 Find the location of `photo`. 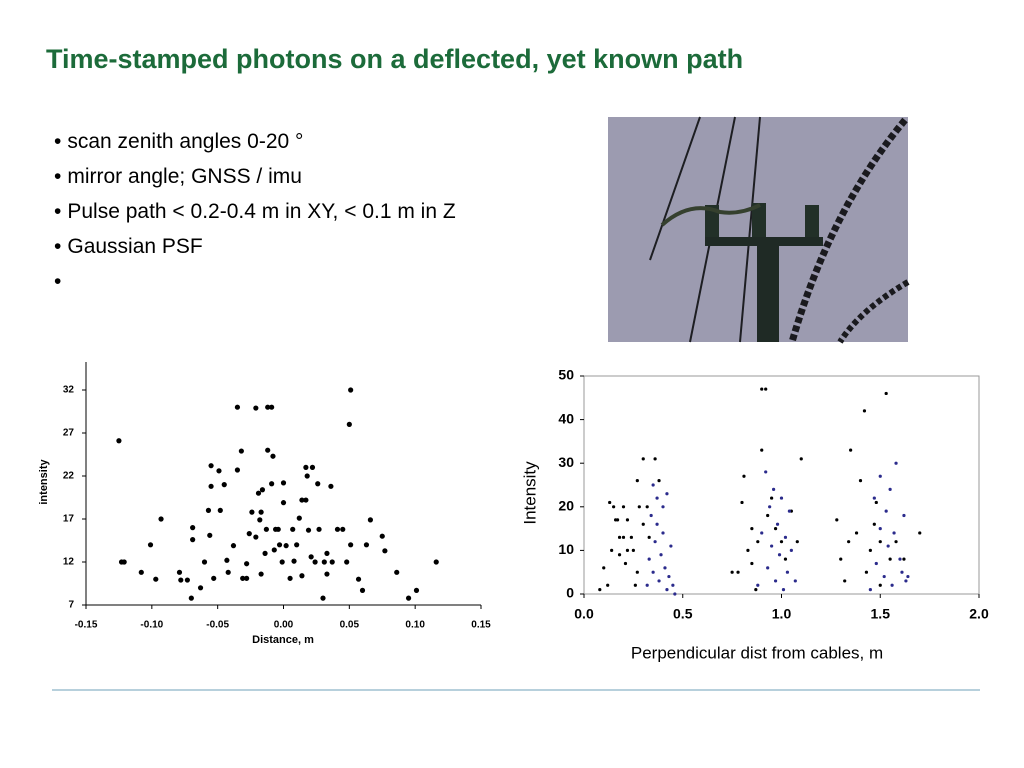

photo is located at coordinates (759, 230).